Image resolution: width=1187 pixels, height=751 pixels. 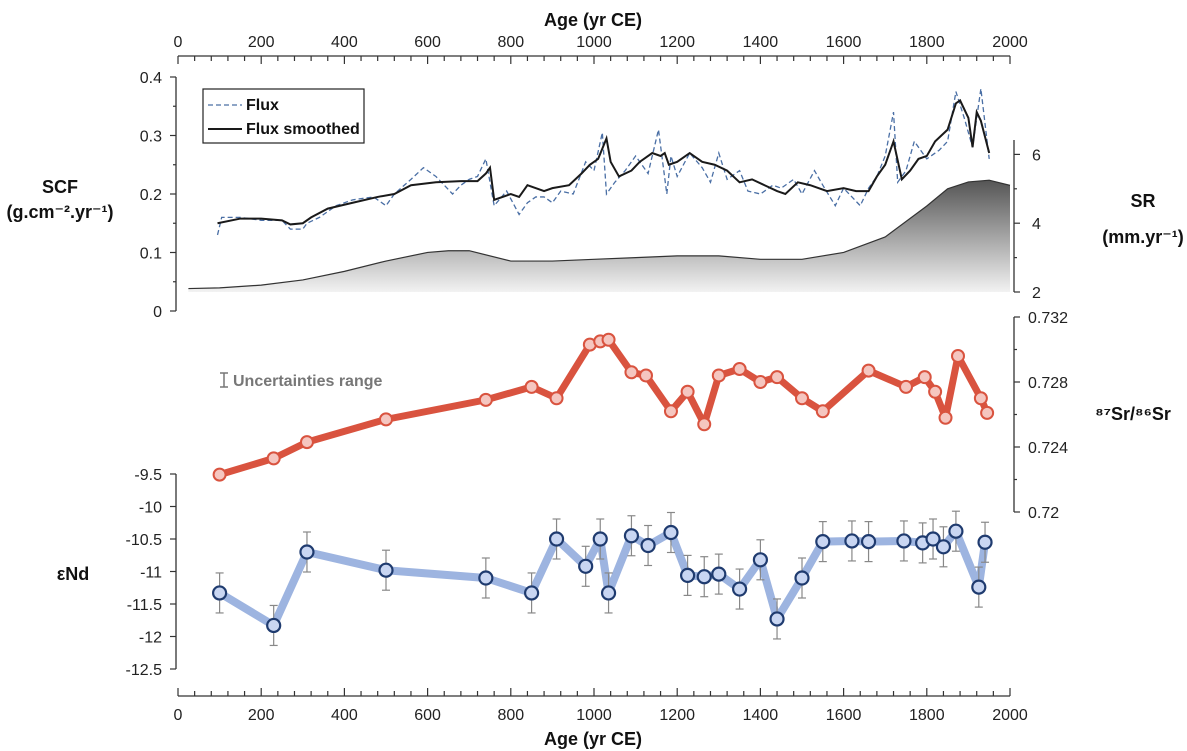 I want to click on flux-smoothed-series-line, so click(x=604, y=162).